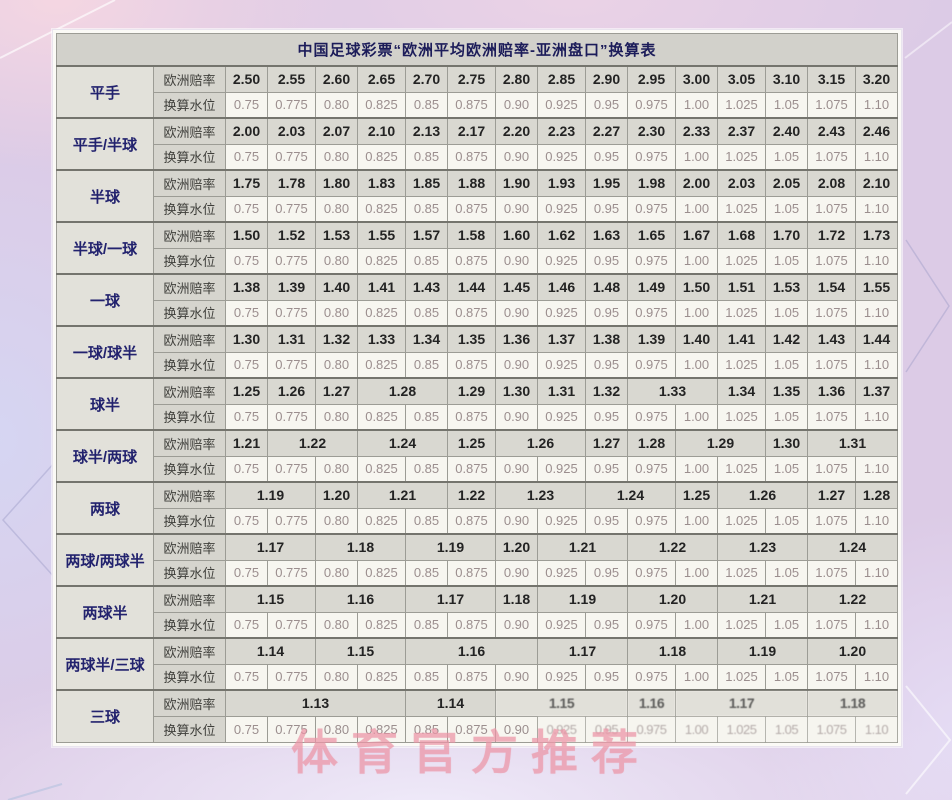 The height and width of the screenshot is (800, 952). Describe the element at coordinates (651, 339) in the screenshot. I see `odds-cell: 1.39` at that location.